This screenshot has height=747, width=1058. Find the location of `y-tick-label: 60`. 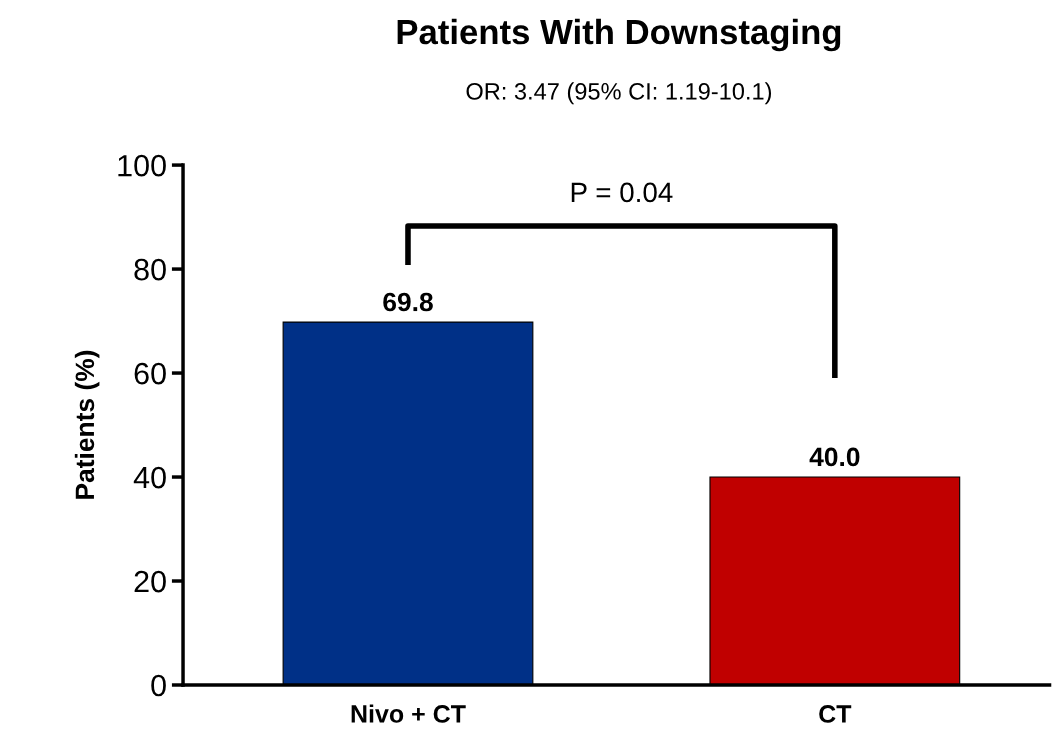

y-tick-label: 60 is located at coordinates (150, 373).